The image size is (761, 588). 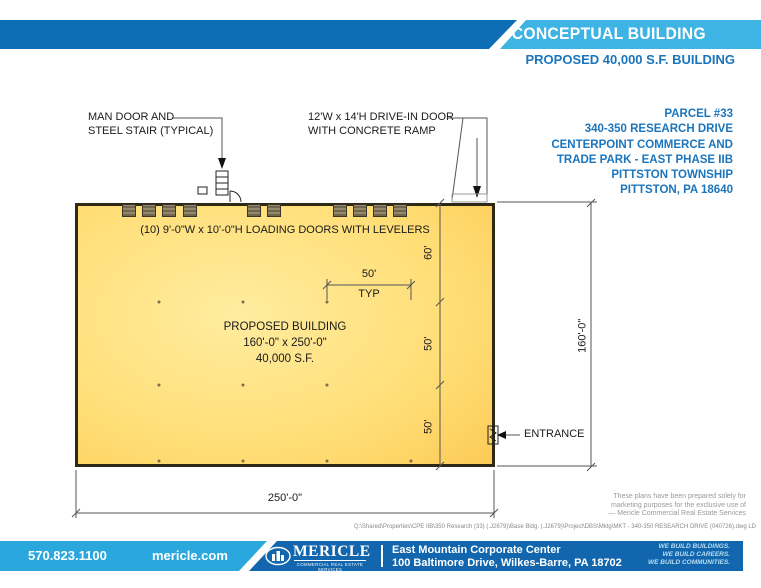 What do you see at coordinates (469, 198) in the screenshot?
I see `concrete-ramp` at bounding box center [469, 198].